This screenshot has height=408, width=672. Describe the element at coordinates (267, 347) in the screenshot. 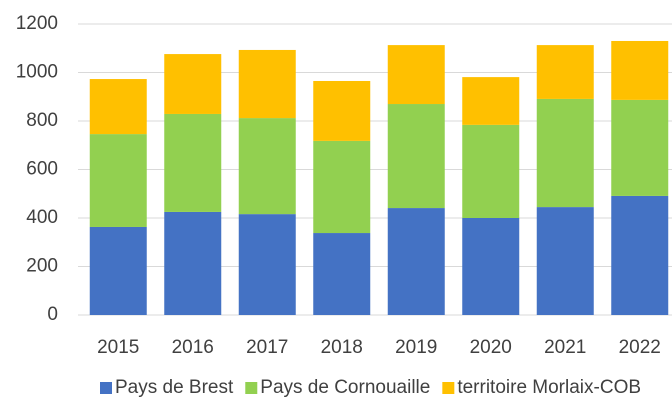

I see `x-tick-label: 2017` at that location.